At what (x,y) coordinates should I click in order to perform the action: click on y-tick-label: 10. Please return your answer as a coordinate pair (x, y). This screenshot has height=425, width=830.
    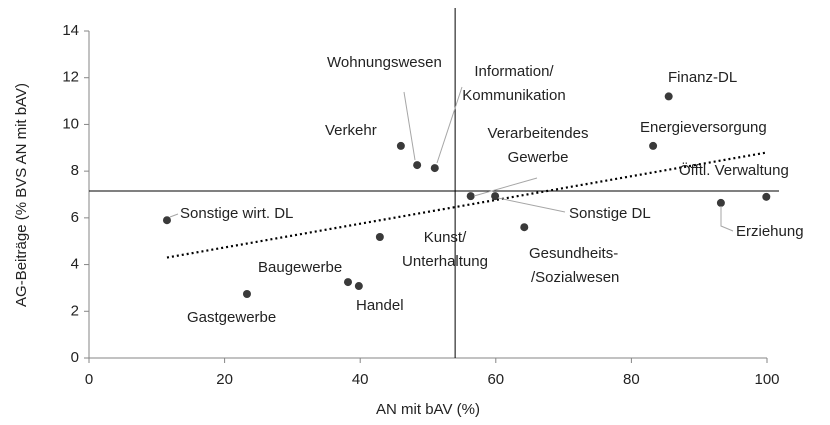
    Looking at the image, I should click on (70, 123).